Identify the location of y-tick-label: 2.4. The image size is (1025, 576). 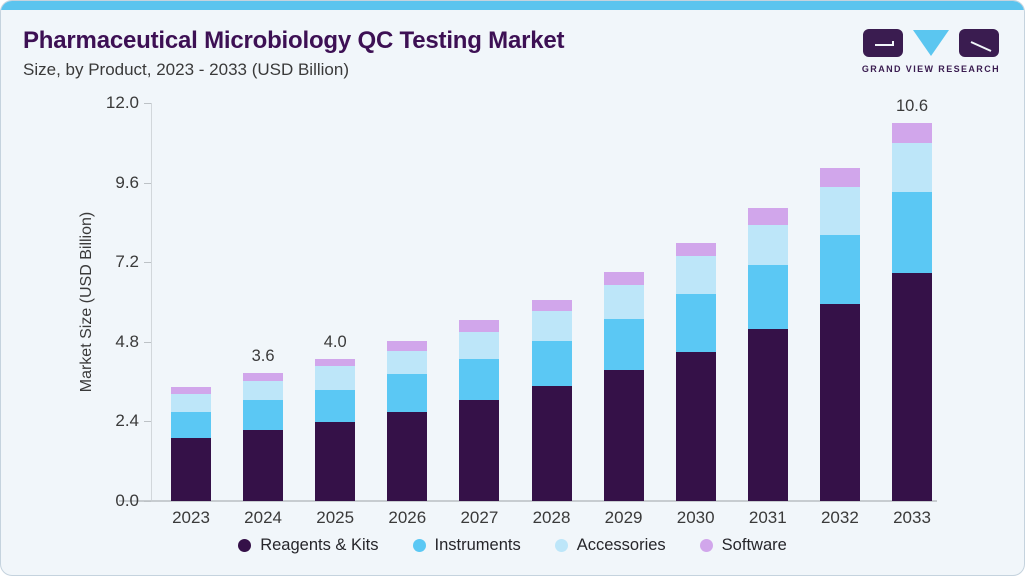
(127, 421).